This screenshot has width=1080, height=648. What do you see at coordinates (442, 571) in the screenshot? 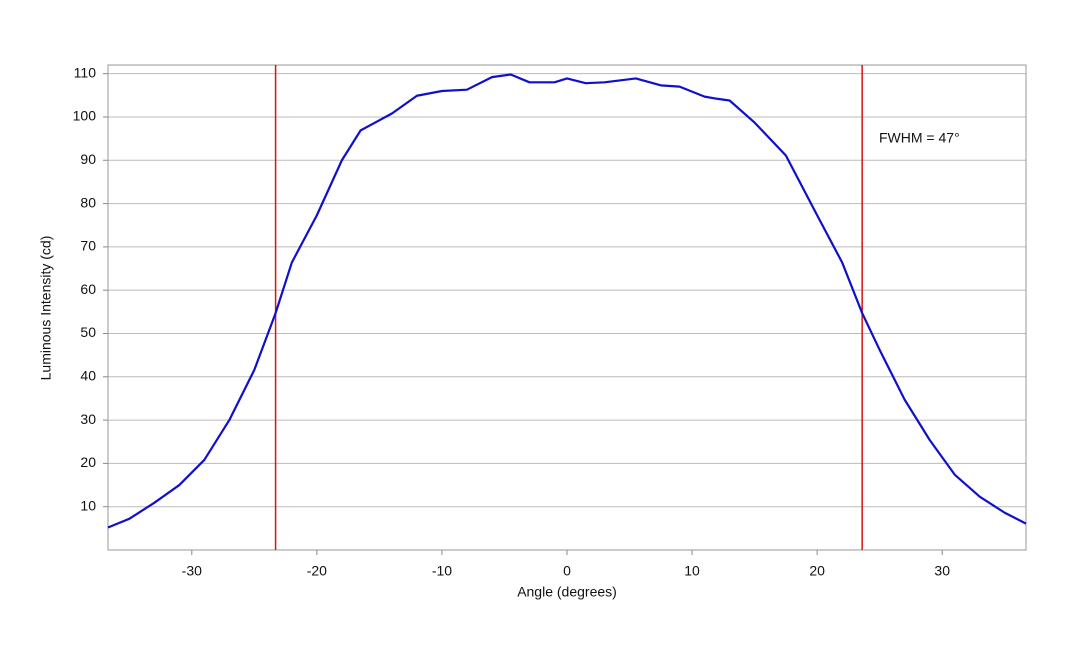
I see `x-tick-label: -10` at bounding box center [442, 571].